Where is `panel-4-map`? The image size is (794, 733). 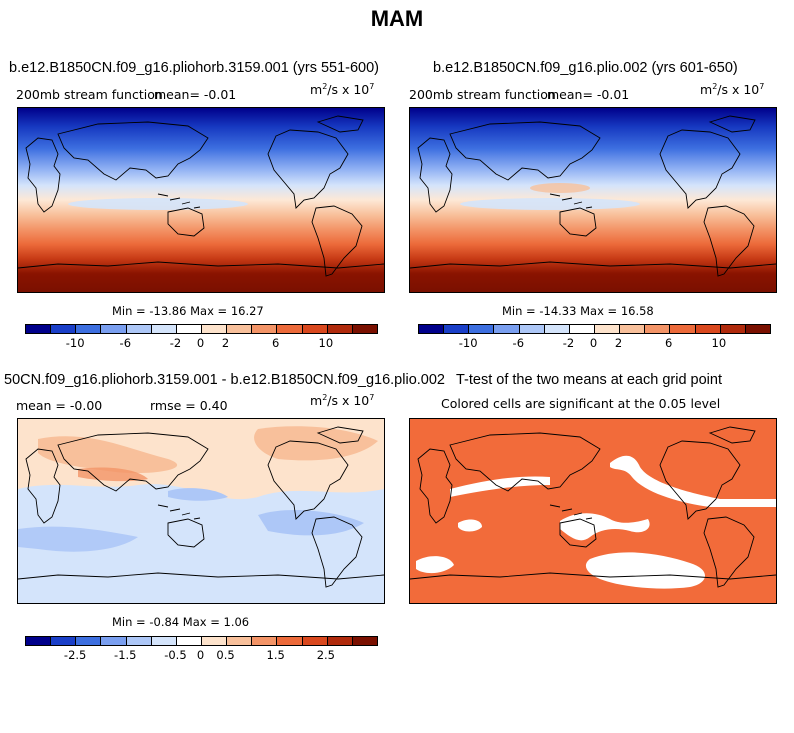
panel-4-map is located at coordinates (593, 511).